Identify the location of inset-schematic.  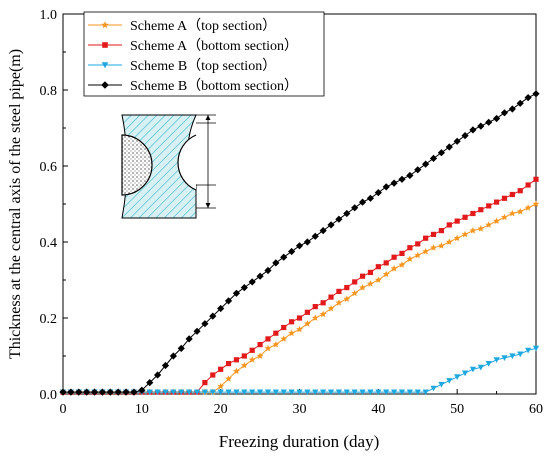
(168, 166).